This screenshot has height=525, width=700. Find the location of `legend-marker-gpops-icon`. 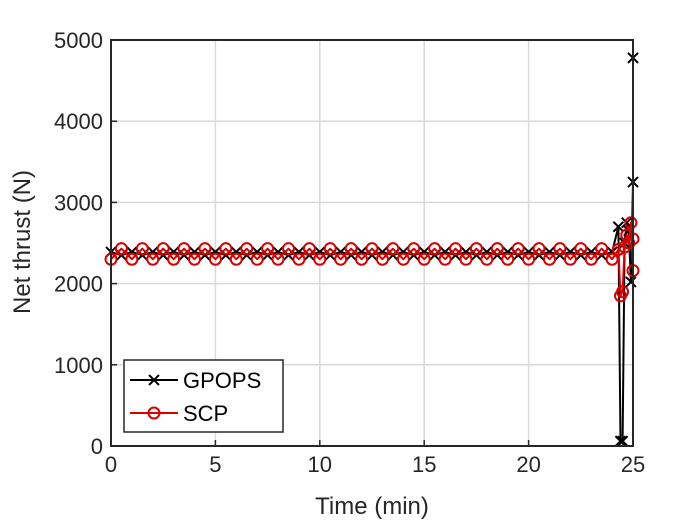

legend-marker-gpops-icon is located at coordinates (154, 380).